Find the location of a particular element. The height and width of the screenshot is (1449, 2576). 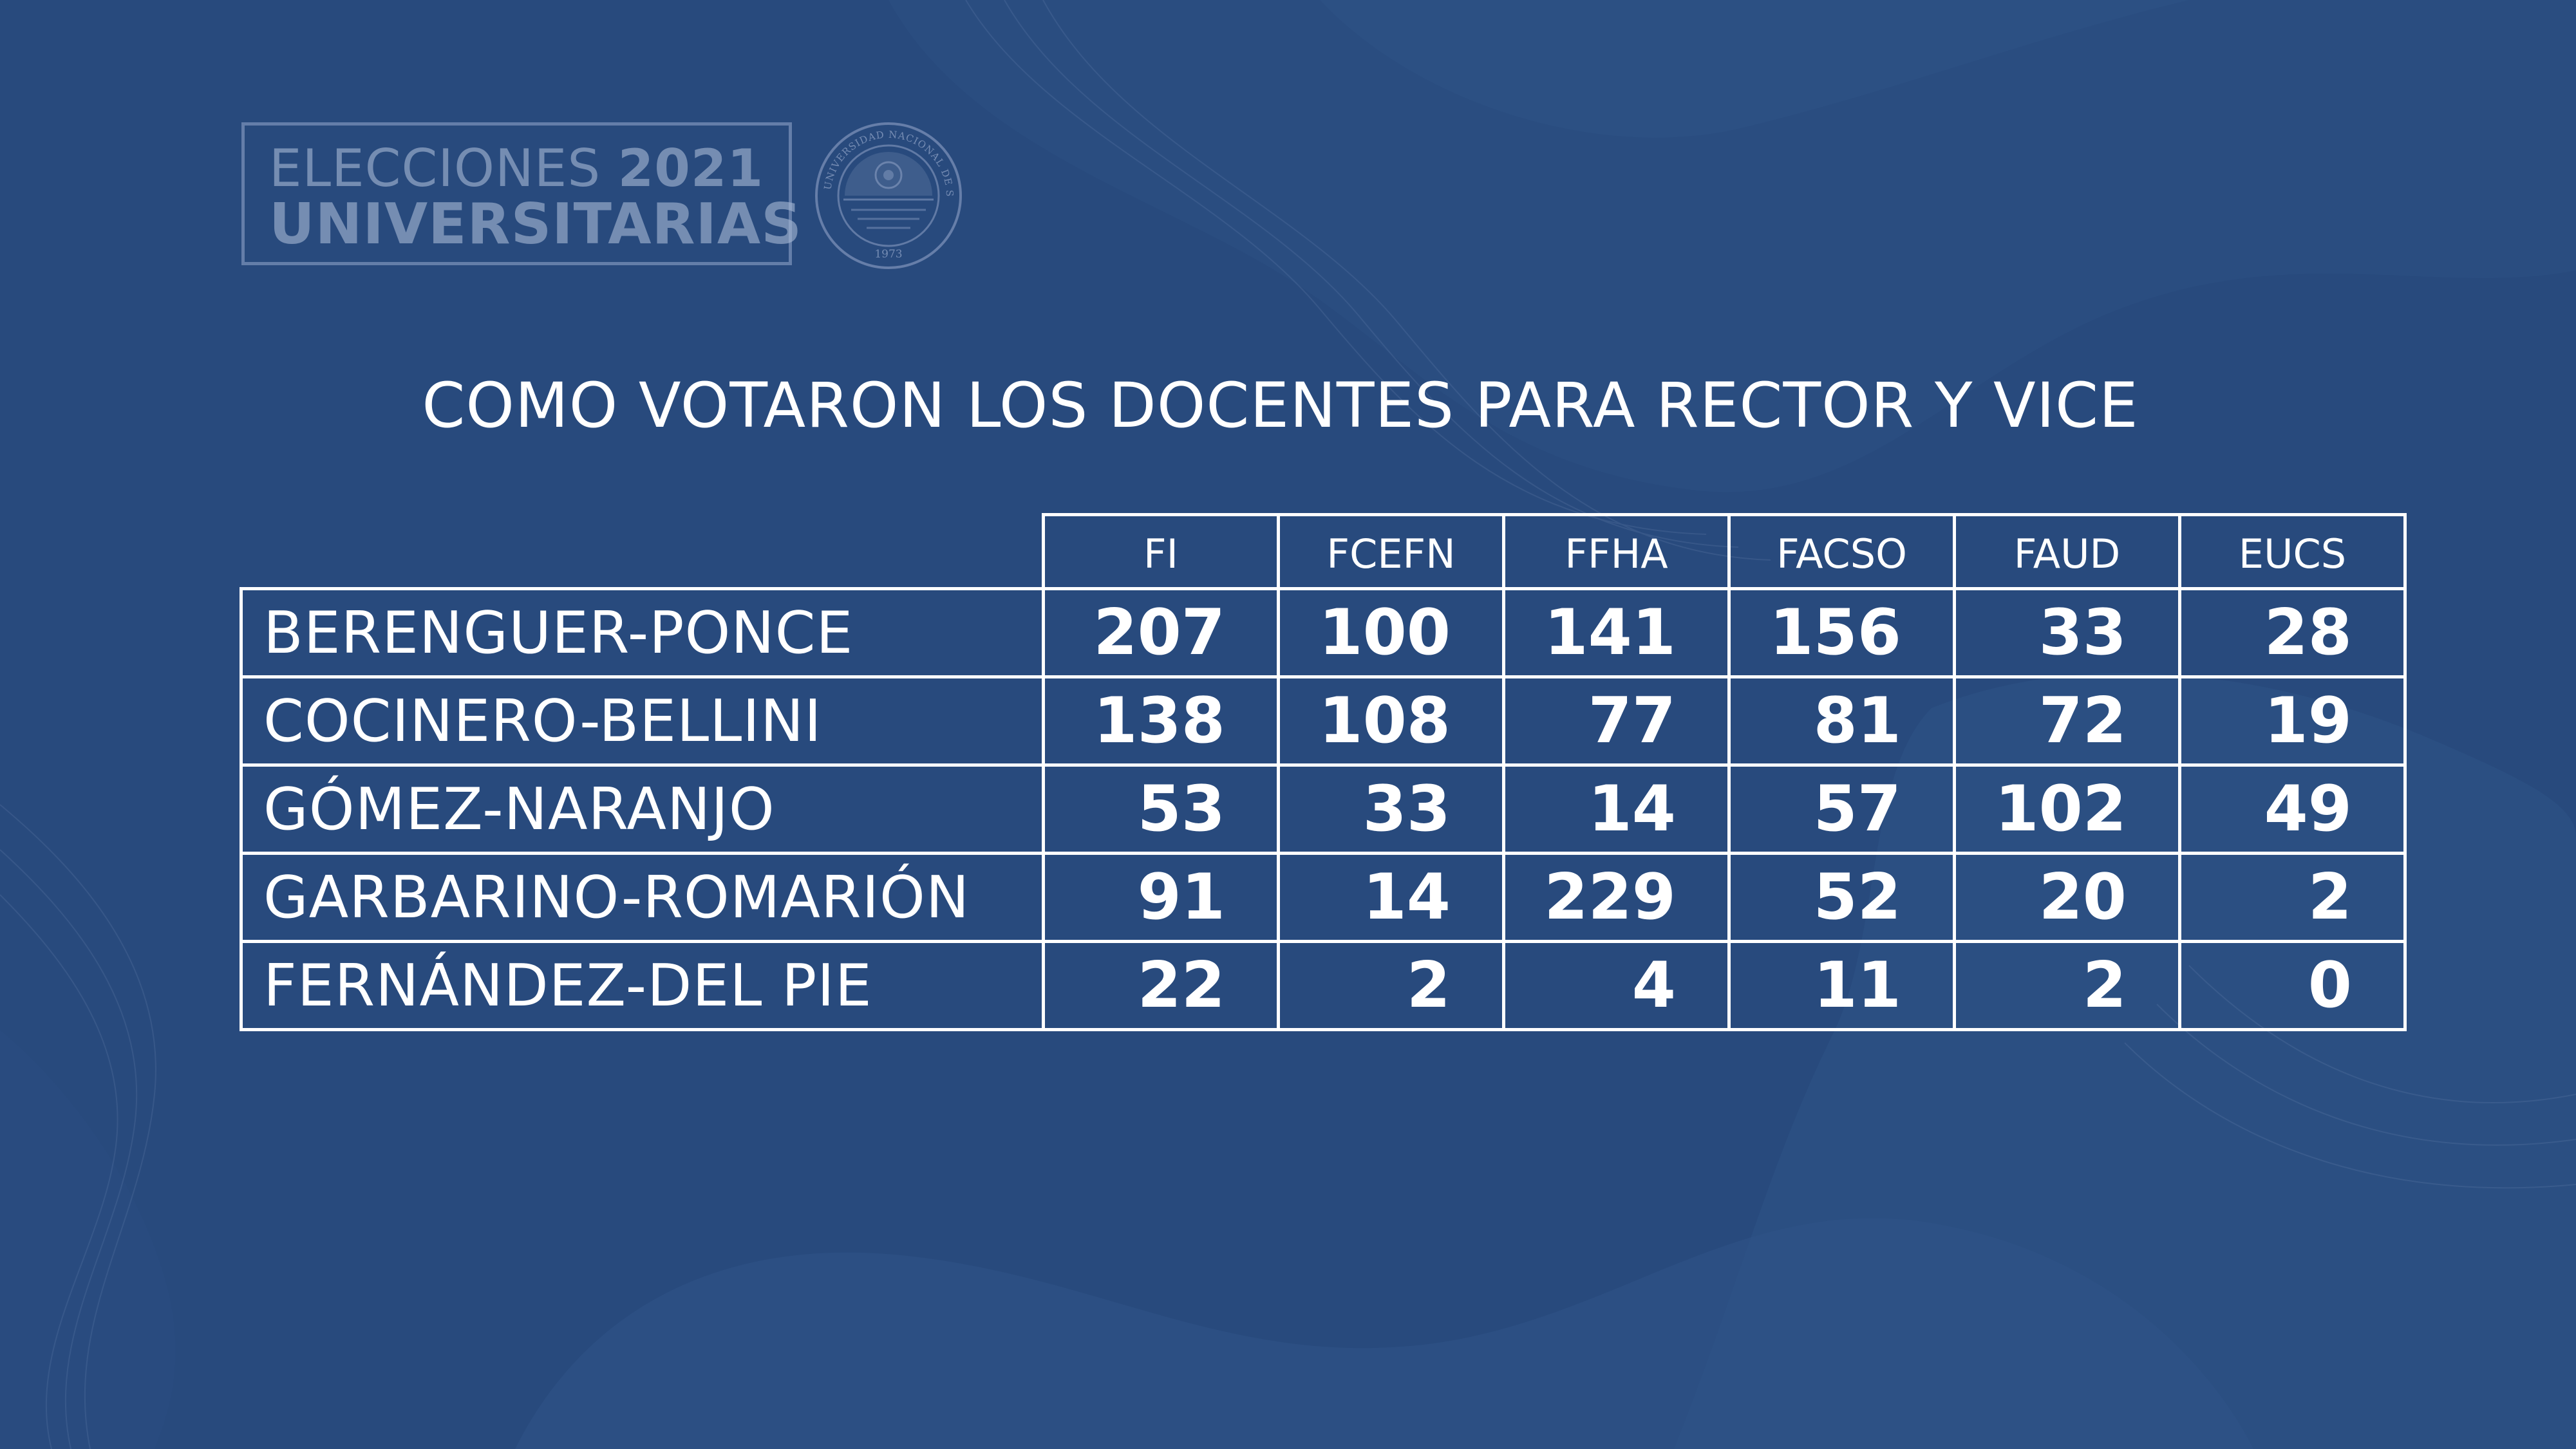

vote-count: 100 is located at coordinates (1391, 632).